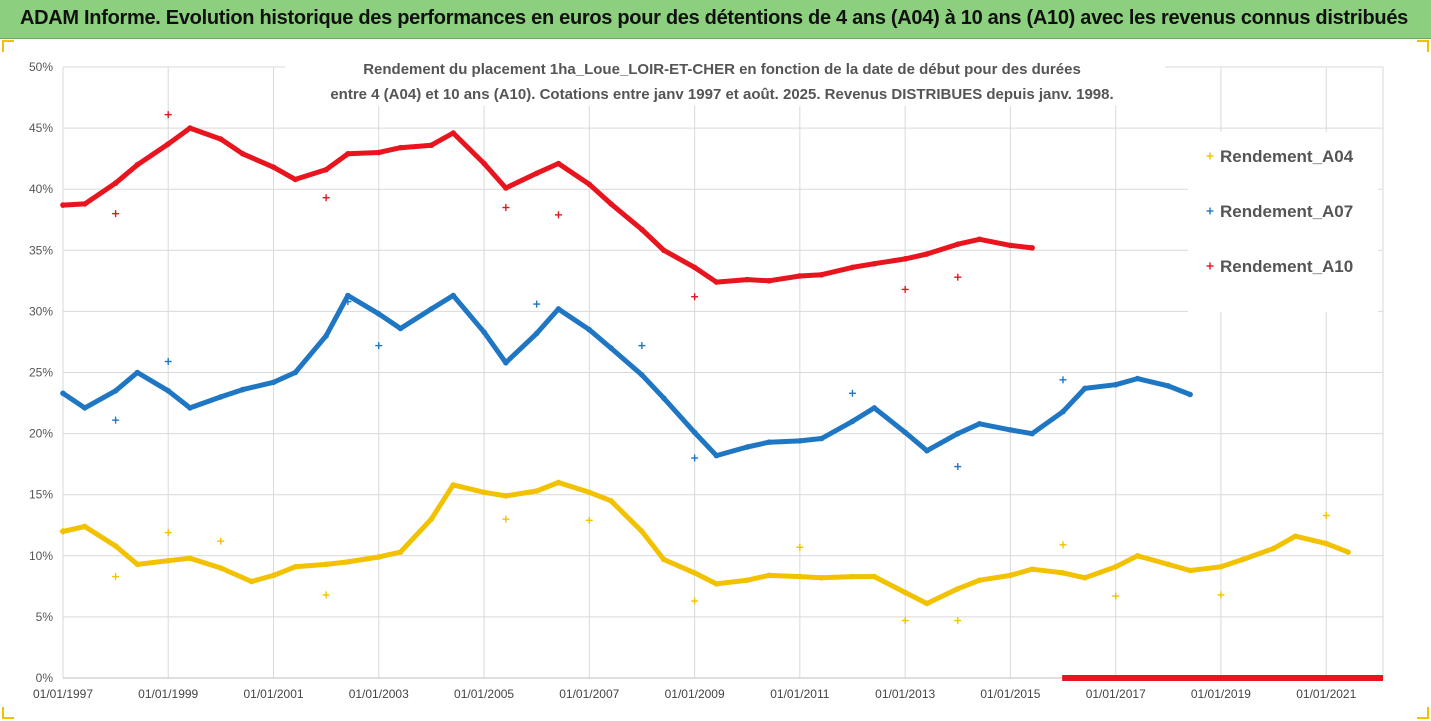 This screenshot has width=1431, height=721. What do you see at coordinates (8, 713) in the screenshot?
I see `corner-mark-bottom-left` at bounding box center [8, 713].